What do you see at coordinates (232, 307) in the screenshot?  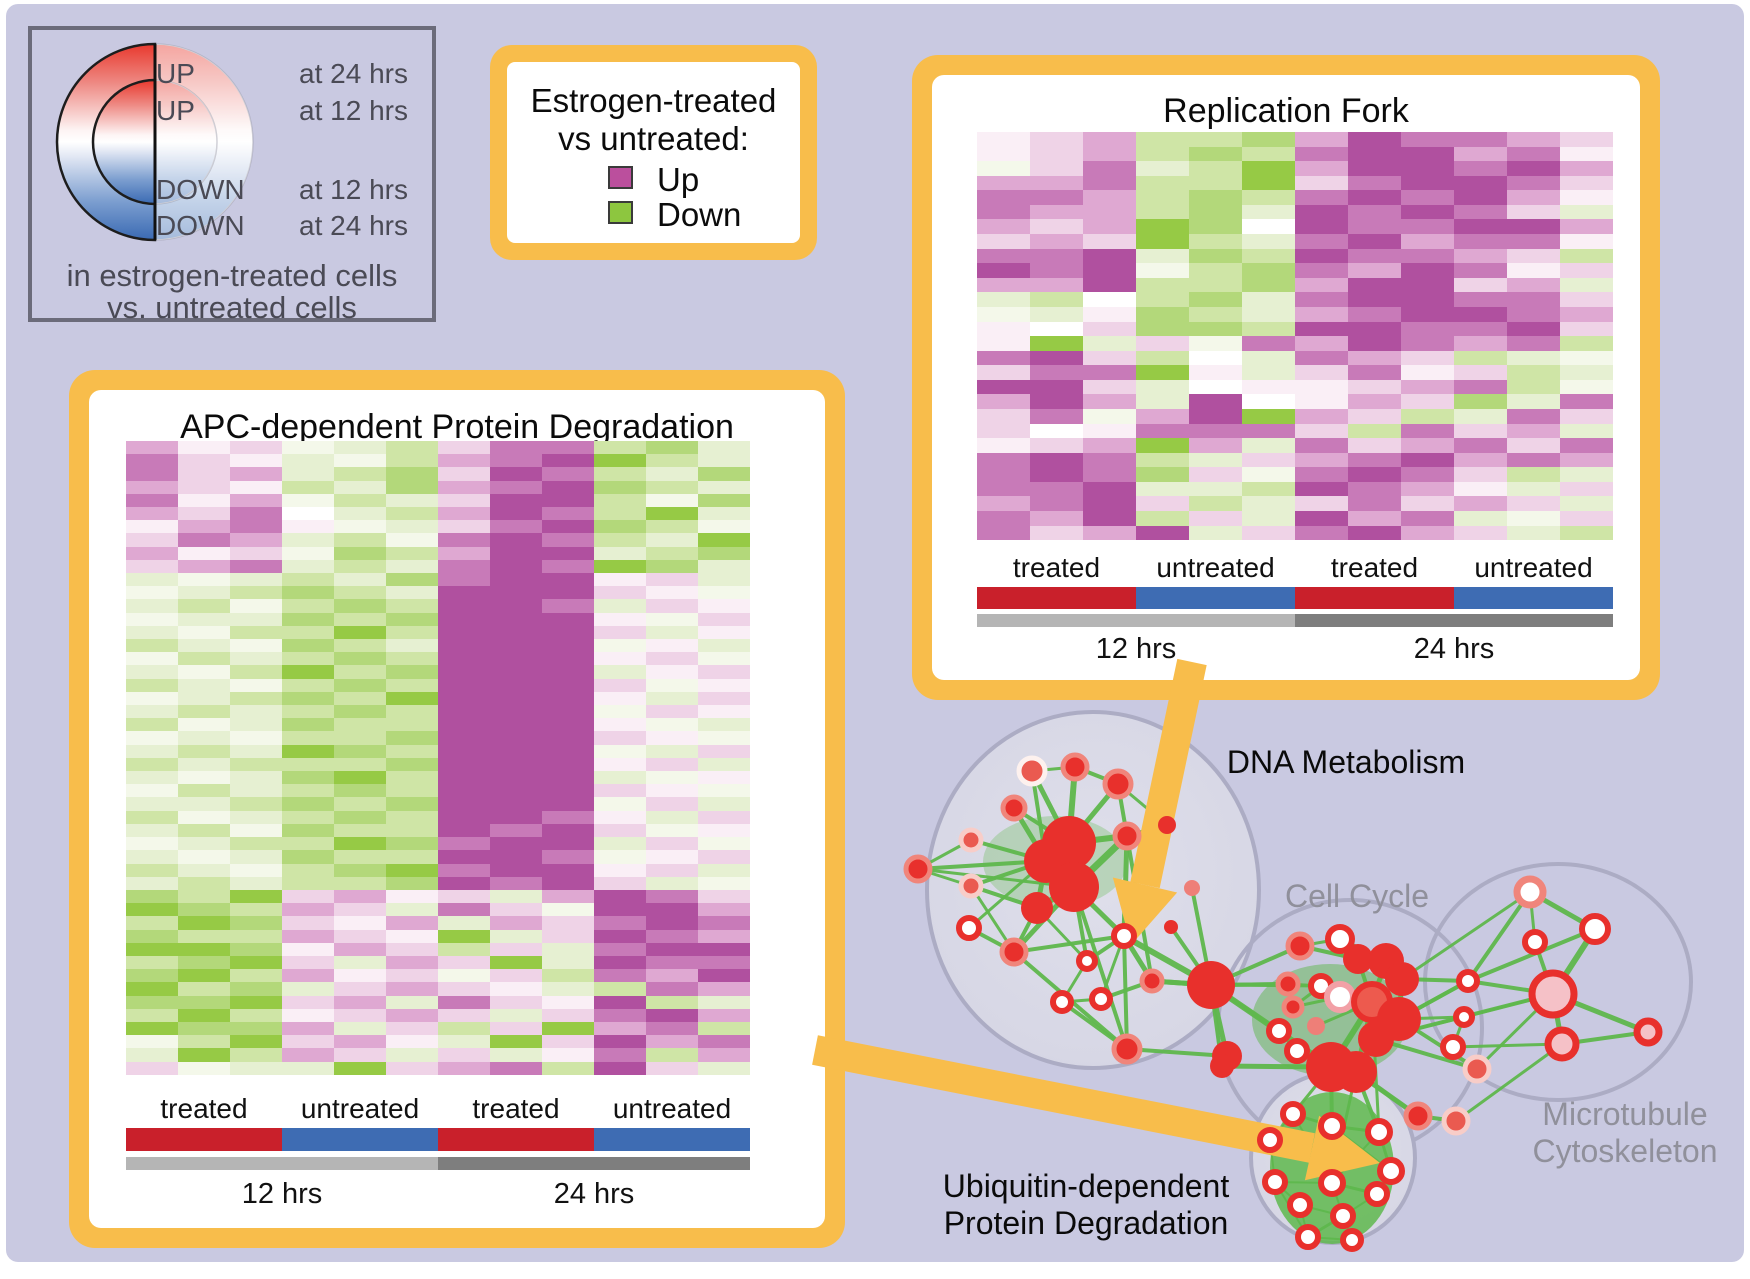 I see `scale-caption-line2: vs. untreated cells` at bounding box center [232, 307].